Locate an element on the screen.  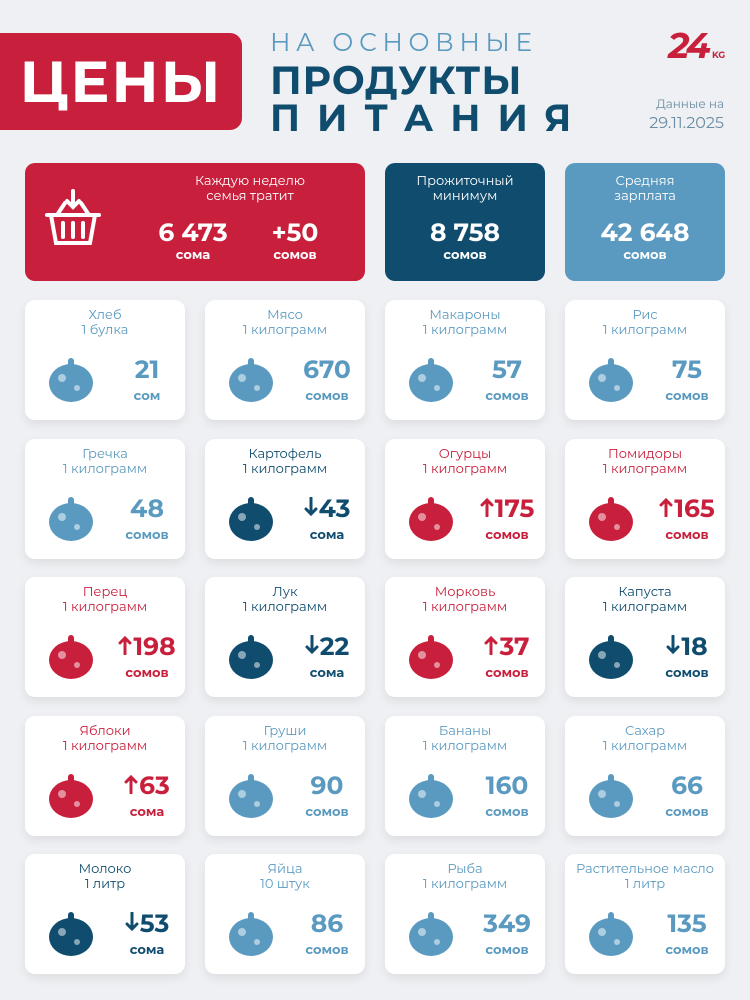
price-row: 75 is located at coordinates (687, 370).